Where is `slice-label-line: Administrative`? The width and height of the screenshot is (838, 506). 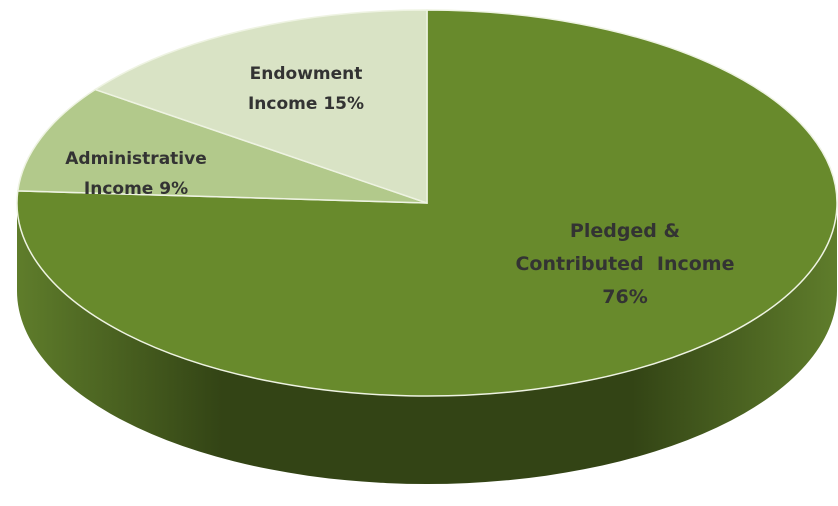
slice-label-line: Administrative is located at coordinates (135, 159).